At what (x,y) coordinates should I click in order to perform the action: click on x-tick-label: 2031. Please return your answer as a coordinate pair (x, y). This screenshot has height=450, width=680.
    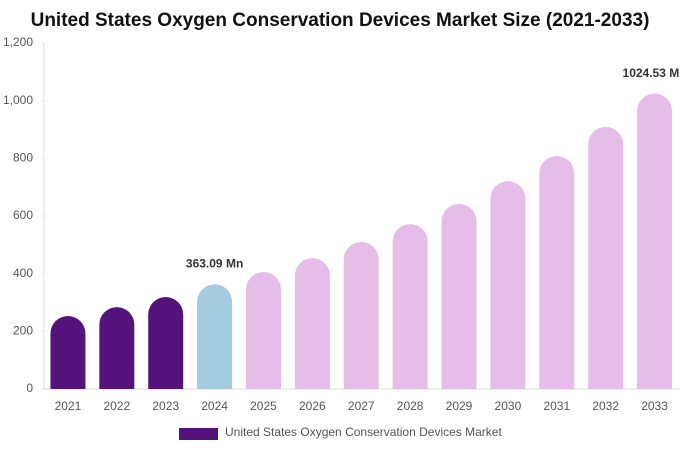
    Looking at the image, I should click on (556, 406).